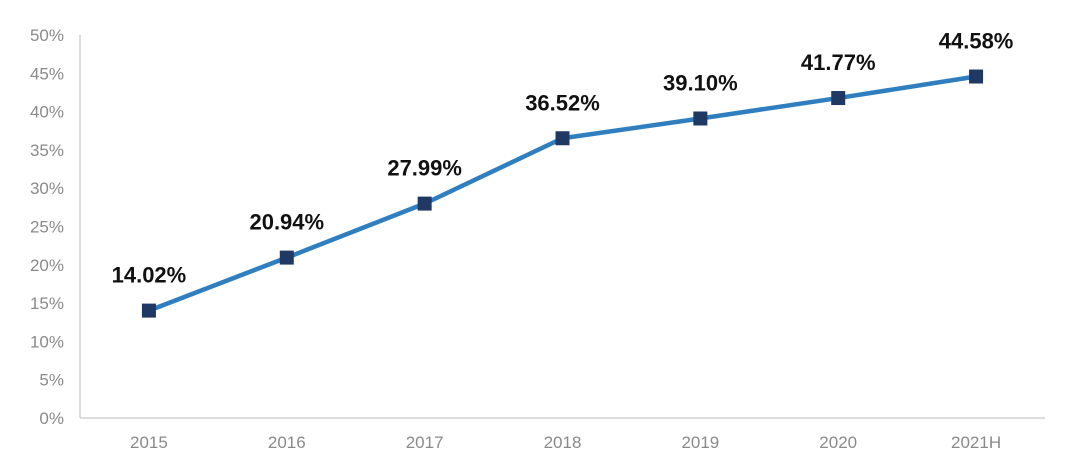 The height and width of the screenshot is (469, 1080). Describe the element at coordinates (700, 82) in the screenshot. I see `data-label: 39.10%` at that location.